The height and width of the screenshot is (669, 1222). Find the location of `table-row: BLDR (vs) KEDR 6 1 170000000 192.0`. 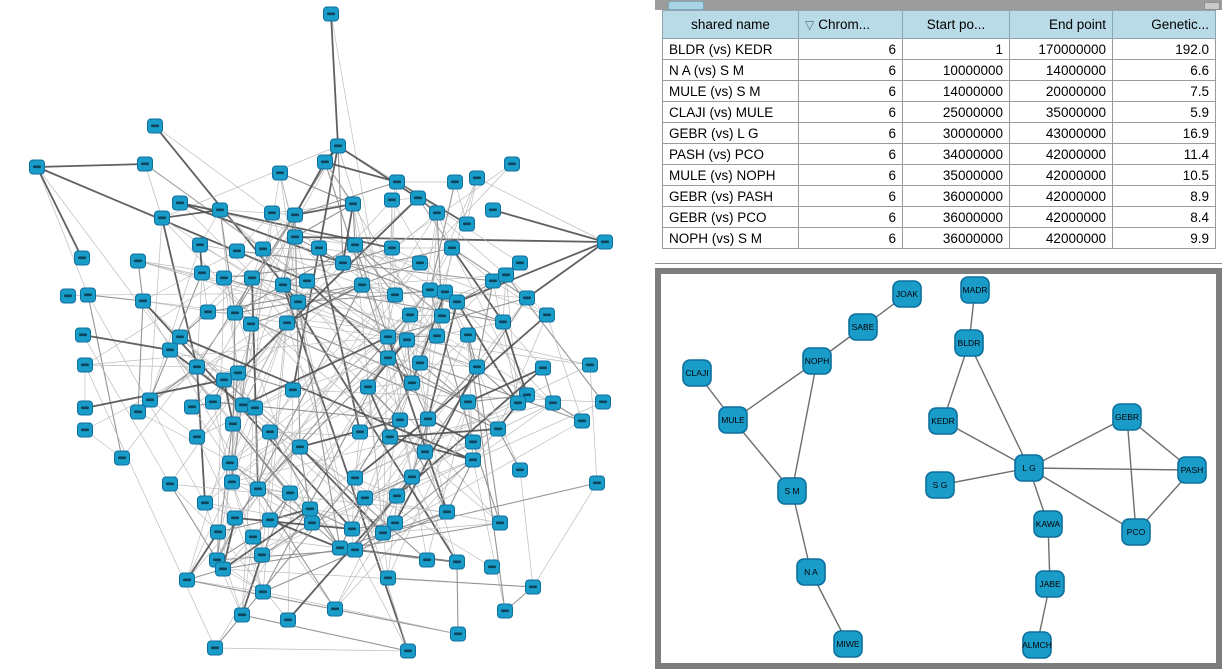

table-row: BLDR (vs) KEDR 6 1 170000000 192.0 is located at coordinates (939, 49).